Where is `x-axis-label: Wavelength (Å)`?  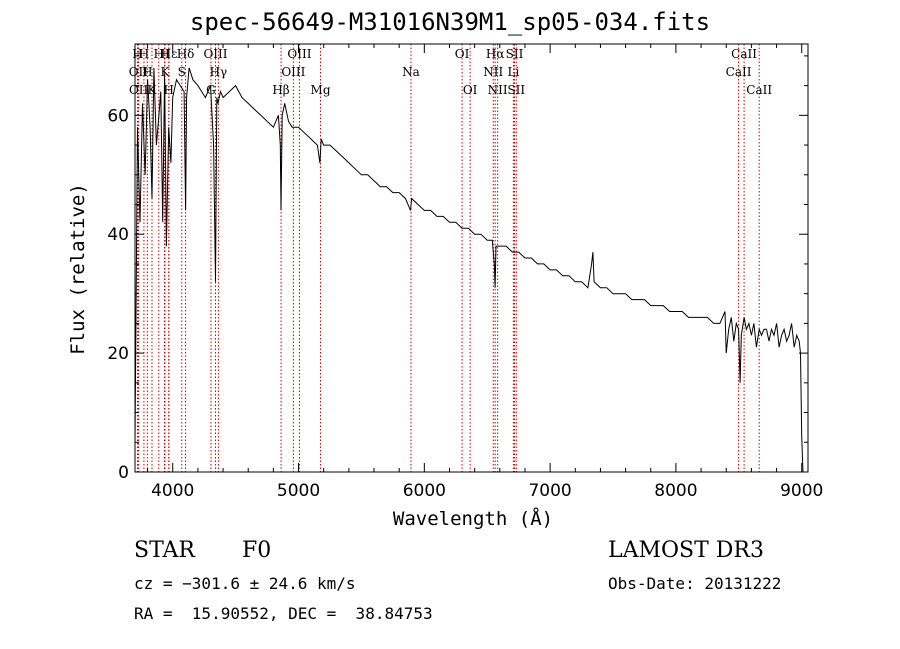
x-axis-label: Wavelength (Å) is located at coordinates (473, 519).